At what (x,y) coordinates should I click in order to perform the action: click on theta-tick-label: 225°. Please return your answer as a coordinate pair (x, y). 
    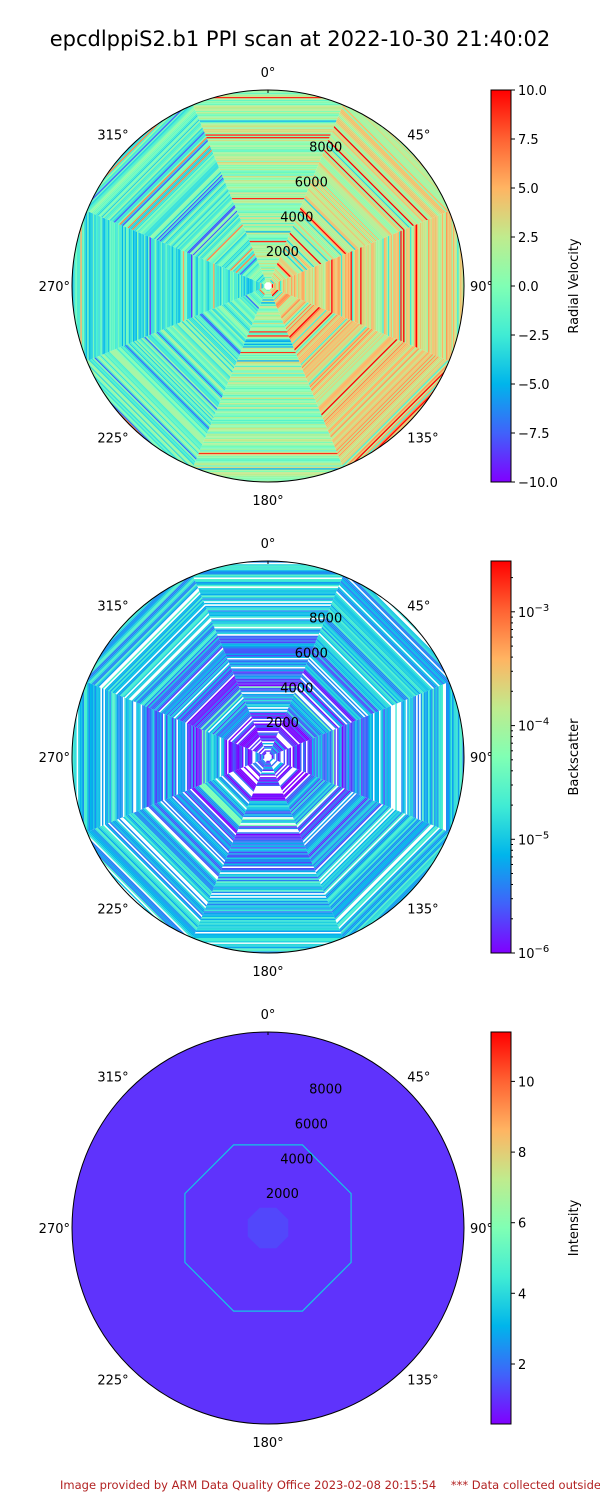
    Looking at the image, I should click on (112, 1380).